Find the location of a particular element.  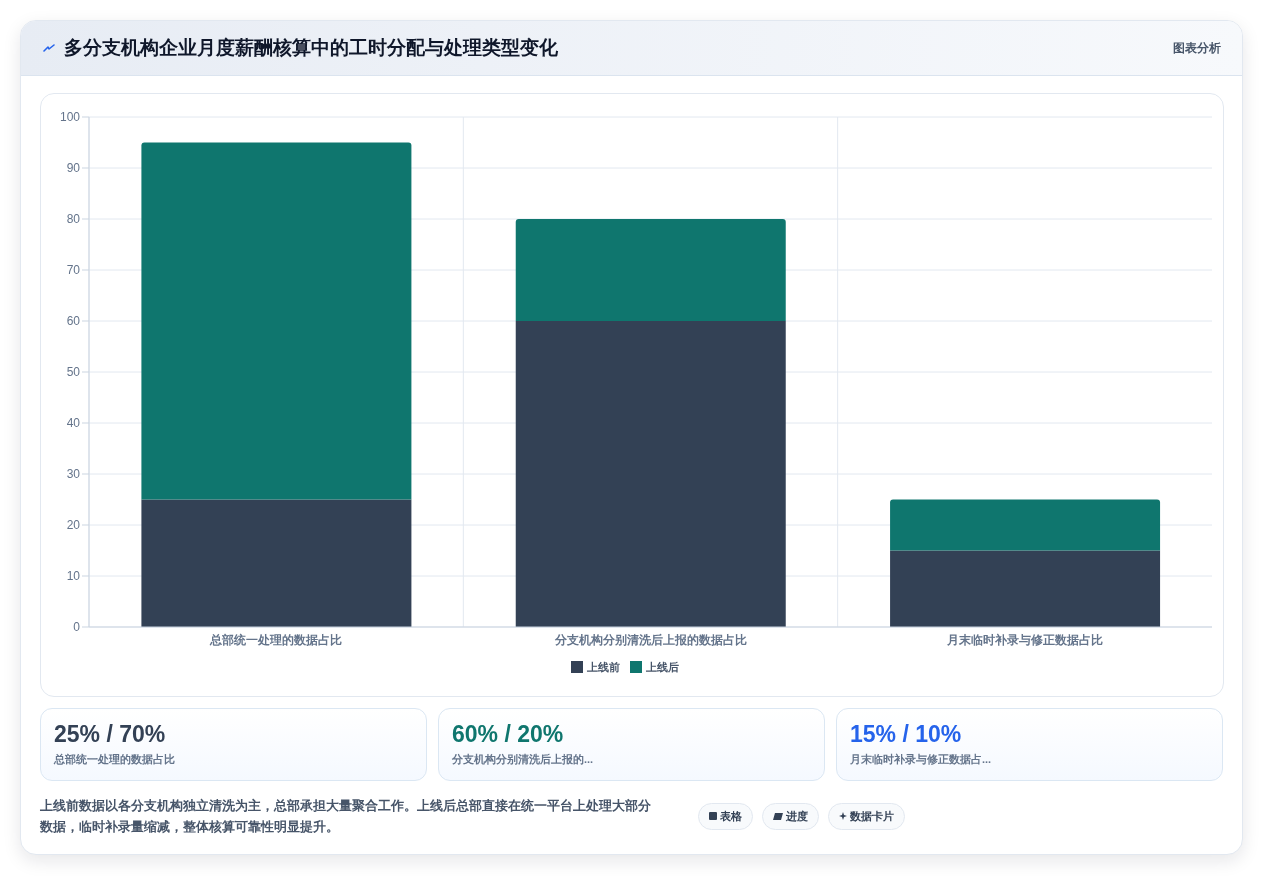

chart-title: 多分支机构企业月度薪酬核算中的工时分配与处理类型变化 is located at coordinates (311, 48).